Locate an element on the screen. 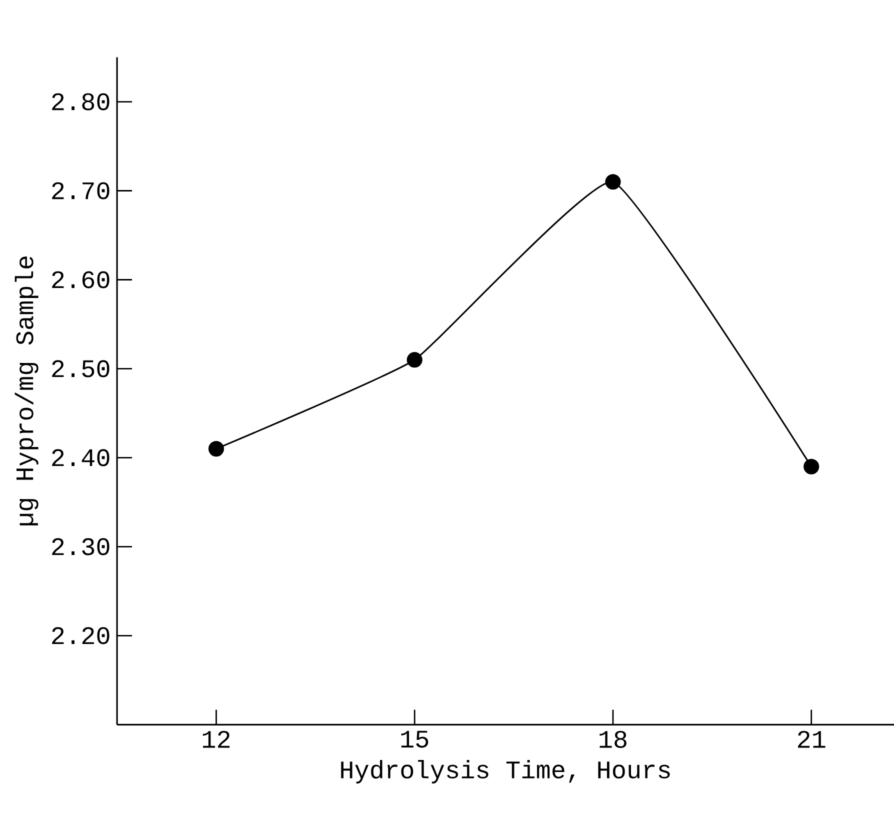  y-tick-label: 2.60 is located at coordinates (81, 279).